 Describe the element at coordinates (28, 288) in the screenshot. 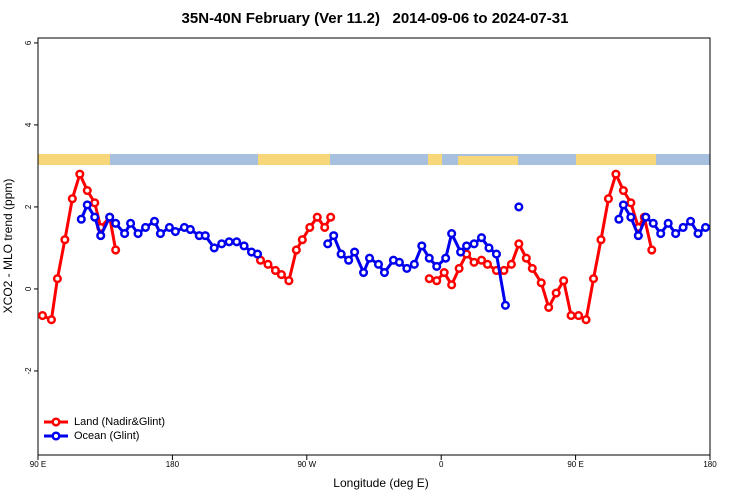

I see `y-tick-label: 0` at that location.